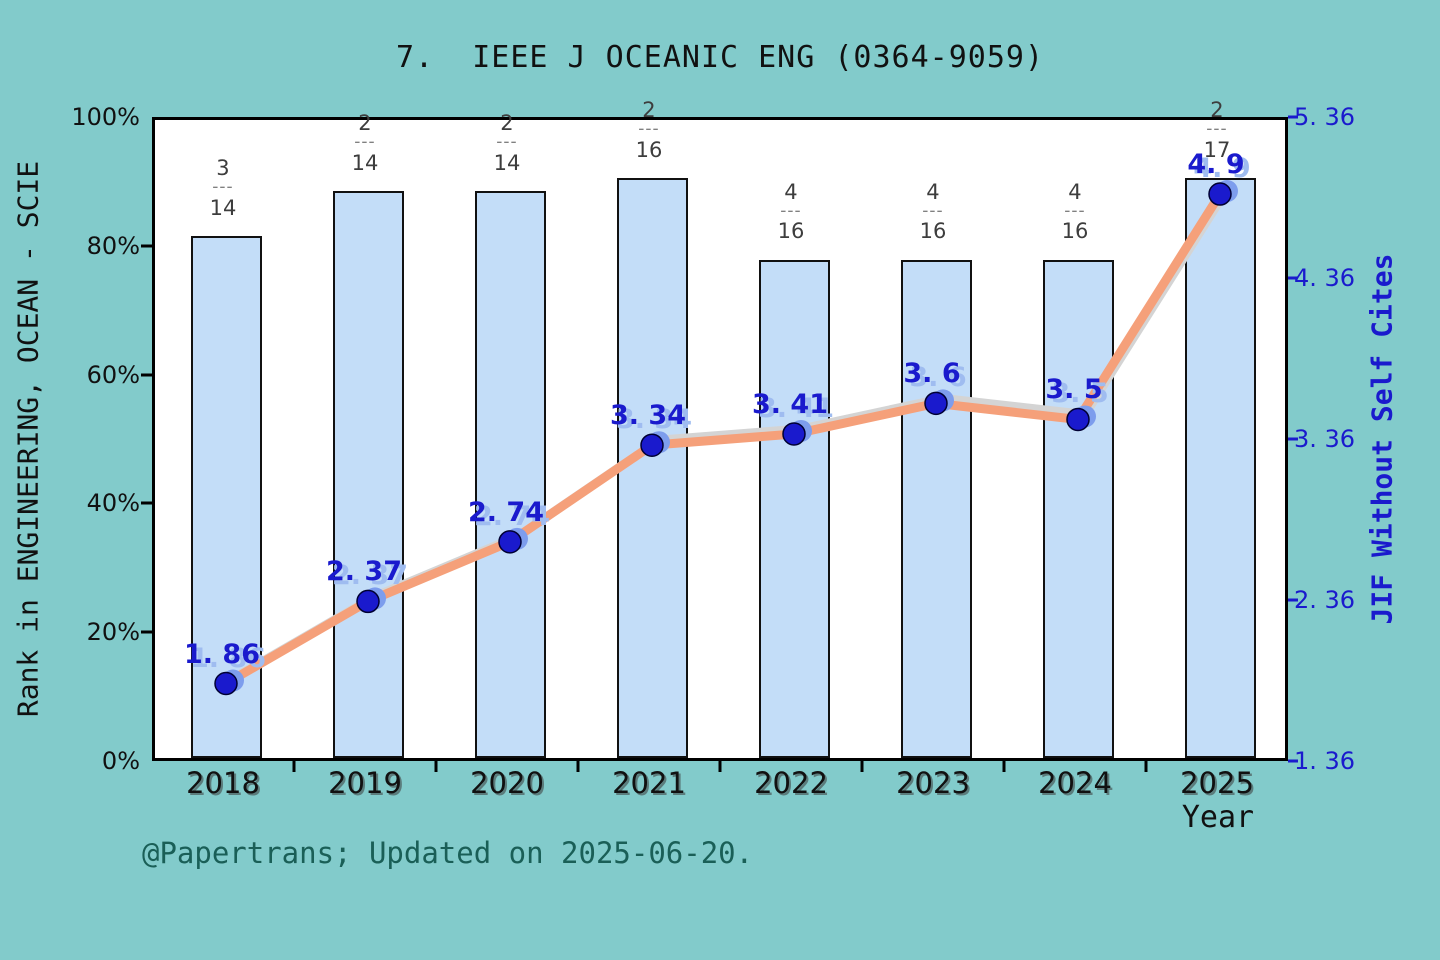 This screenshot has height=960, width=1440. What do you see at coordinates (370, 576) in the screenshot?
I see `point-label-shadow: 2. 37` at bounding box center [370, 576].